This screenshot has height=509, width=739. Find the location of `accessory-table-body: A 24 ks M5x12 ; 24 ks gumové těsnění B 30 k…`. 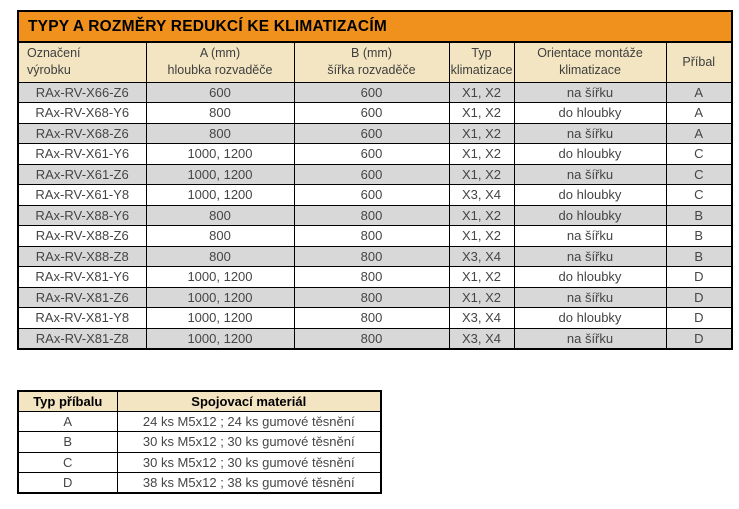

accessory-table-body: A 24 ks M5x12 ; 24 ks gumové těsnění B 30 k… is located at coordinates (199, 452).